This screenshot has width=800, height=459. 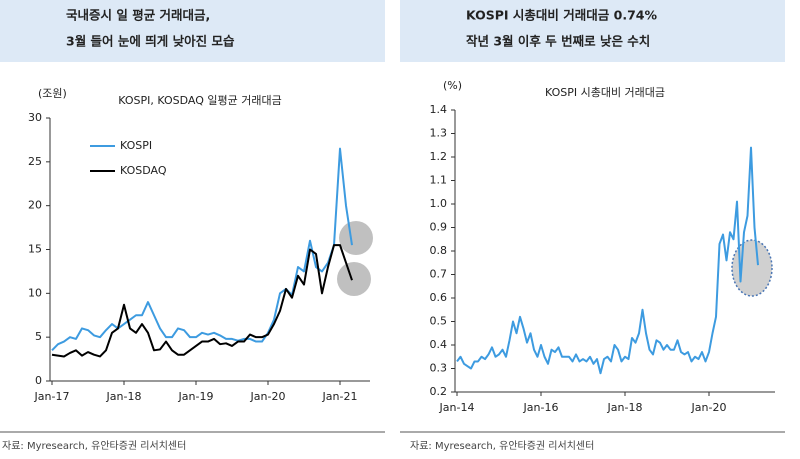 I want to click on header-line: KOSPI 시총대비 거래대금 0.74%, so click(x=561, y=15).